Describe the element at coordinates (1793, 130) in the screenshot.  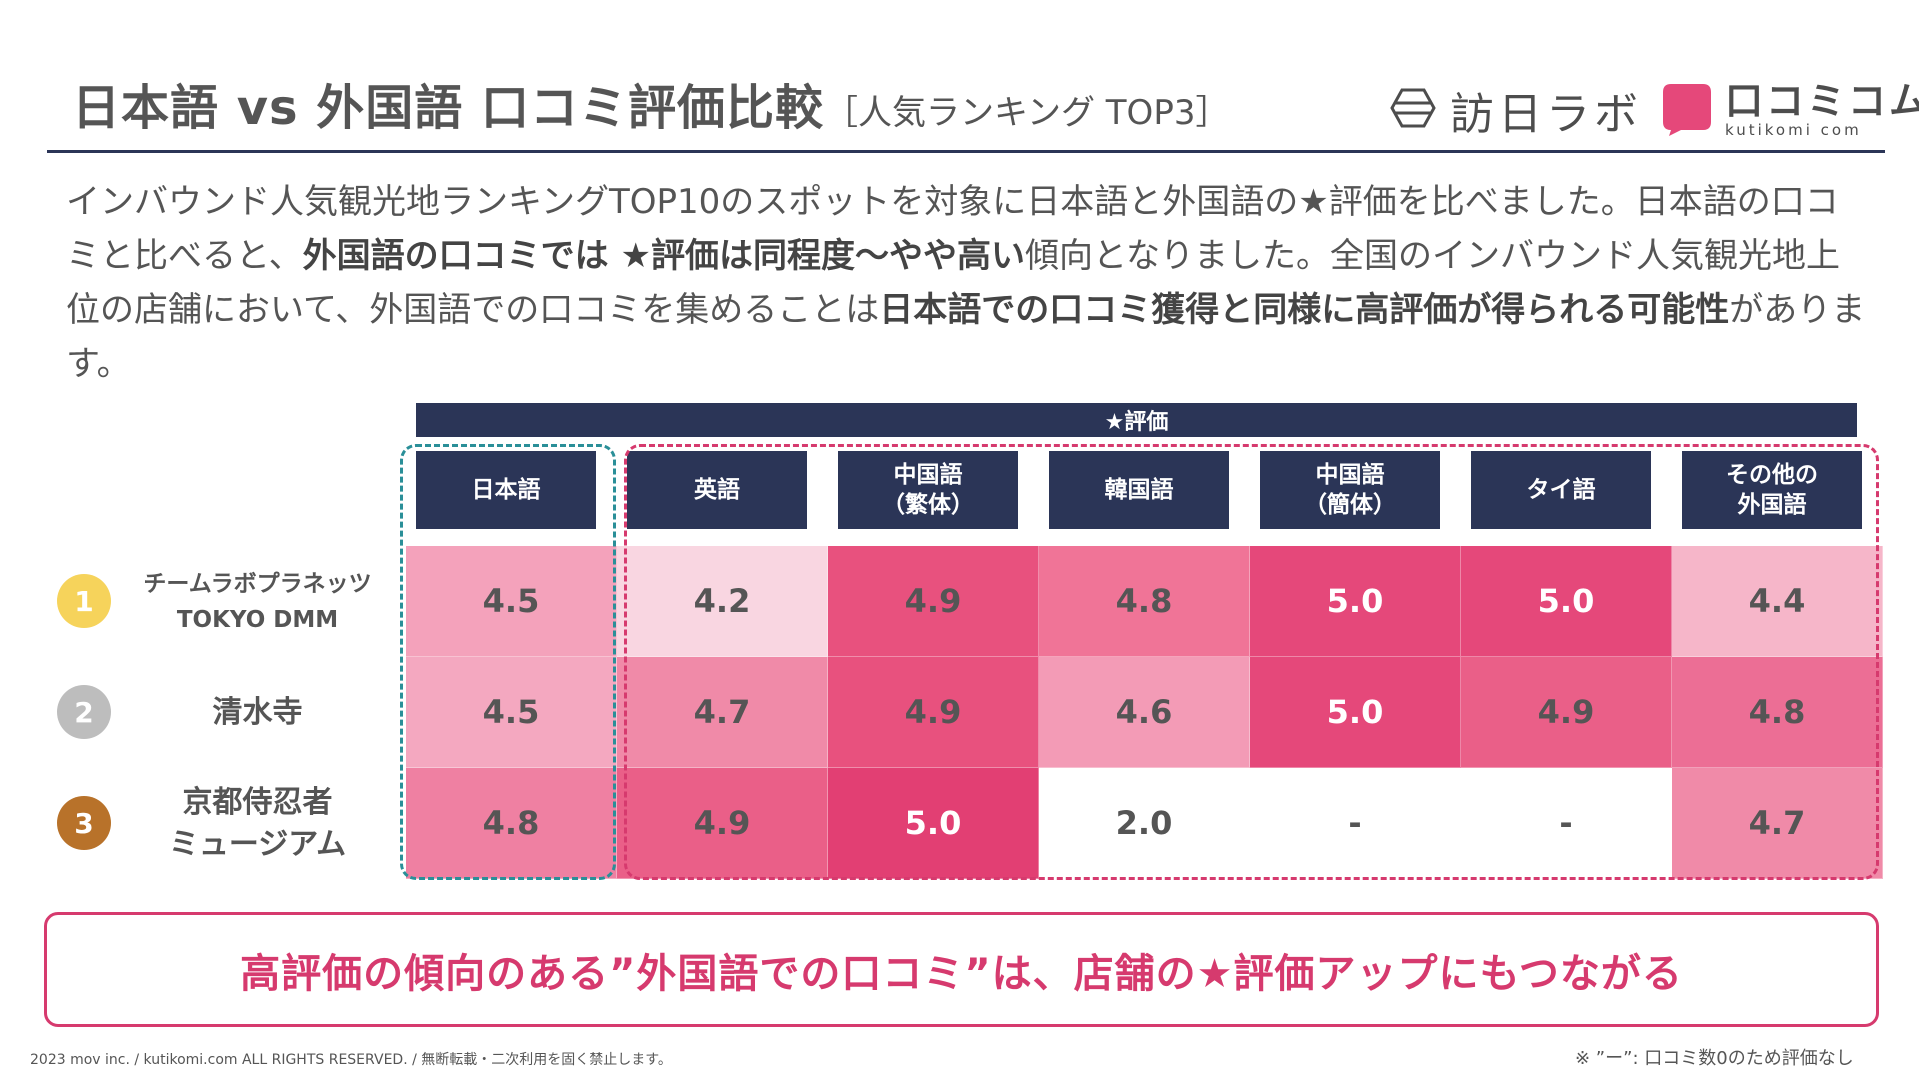
I see `kutikomi-wordmark-en: kutikomi com` at that location.